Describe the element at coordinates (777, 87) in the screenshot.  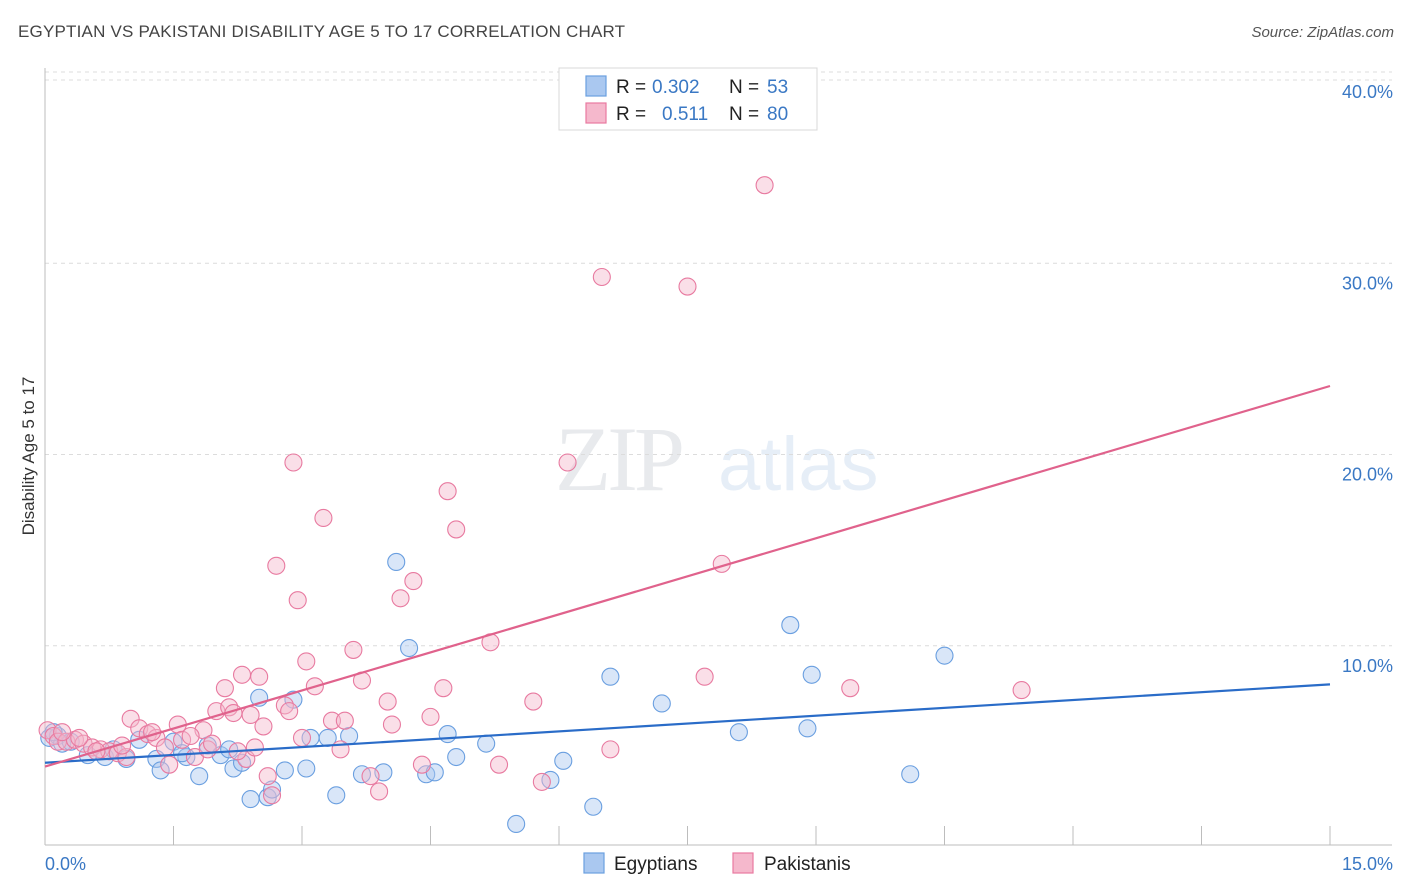
I see `legend-n-value-1: 53` at that location.